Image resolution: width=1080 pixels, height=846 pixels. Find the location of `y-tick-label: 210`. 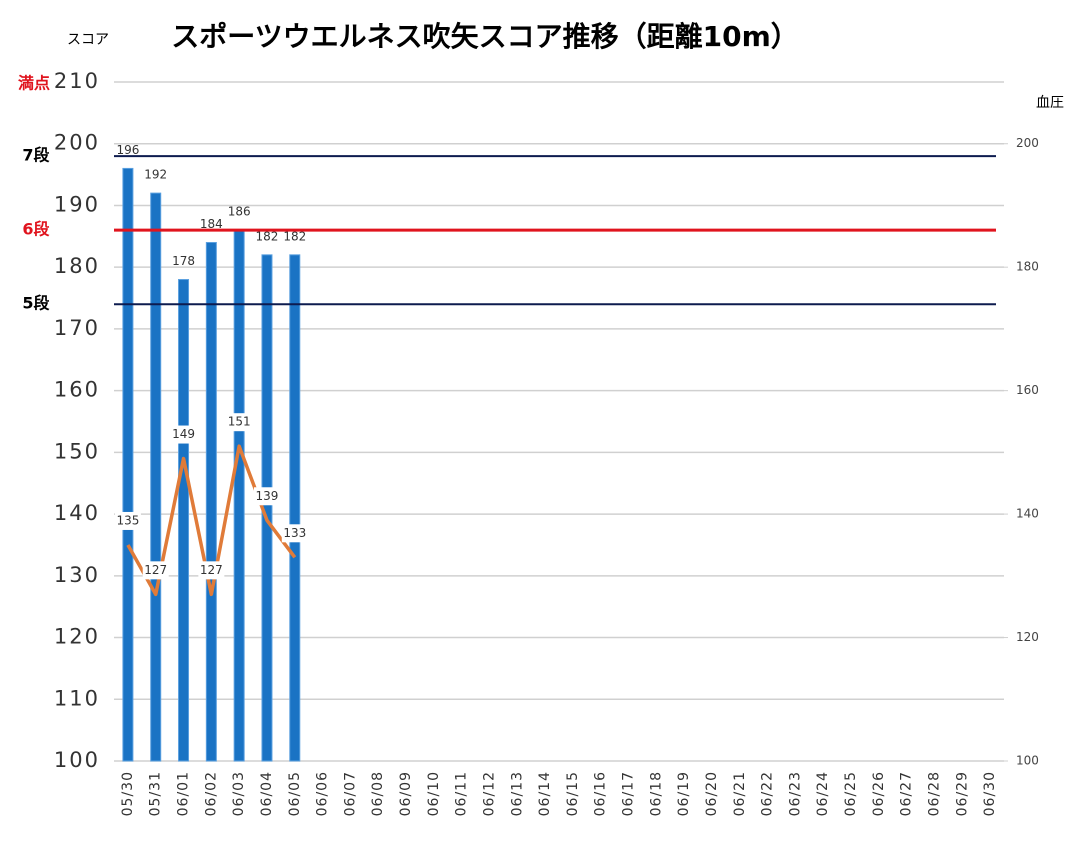

y-tick-label: 210 is located at coordinates (77, 81).